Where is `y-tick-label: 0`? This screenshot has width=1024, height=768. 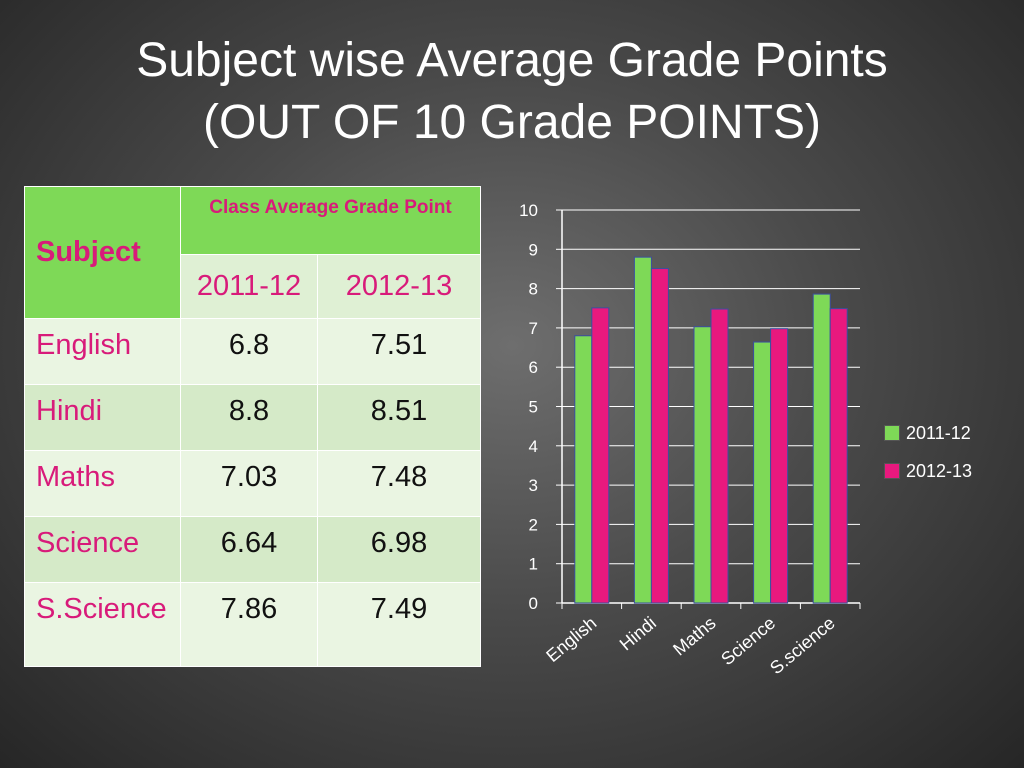
y-tick-label: 0 is located at coordinates (533, 603).